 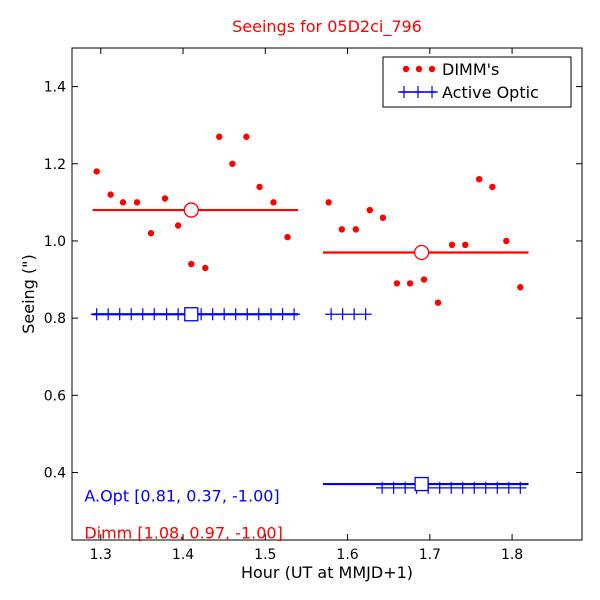 I want to click on active-optic-summary: A.Opt [0.81, 0.37, -1.00], so click(x=181, y=496).